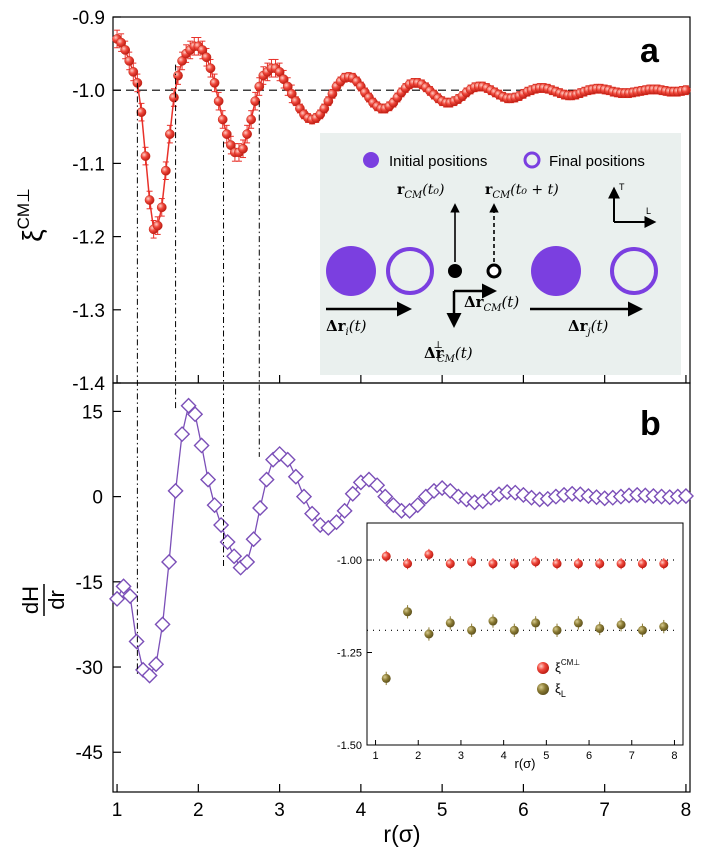  What do you see at coordinates (349, 654) in the screenshot?
I see `inset-y-tick-label: -1.25` at bounding box center [349, 654].